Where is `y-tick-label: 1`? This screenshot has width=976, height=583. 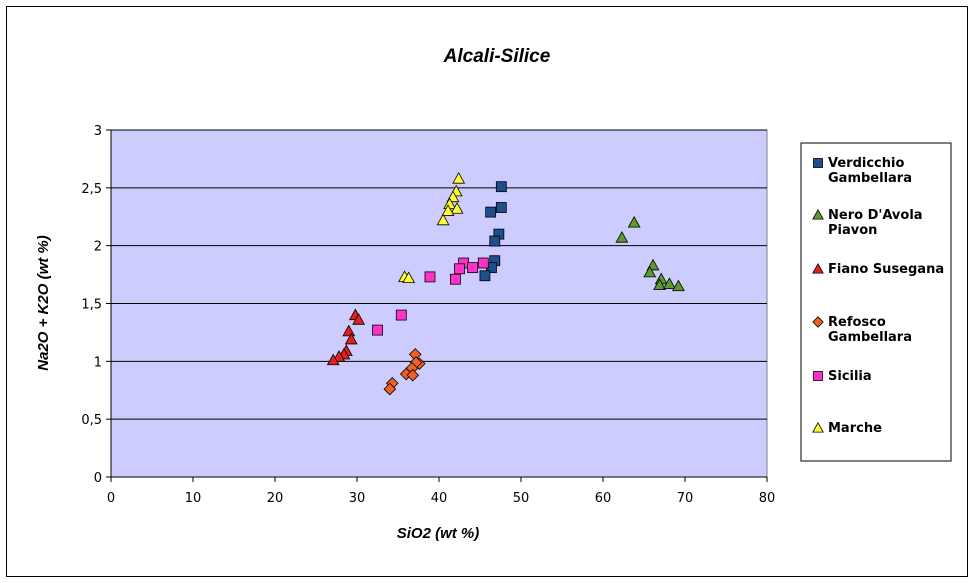
y-tick-label: 1 is located at coordinates (98, 362).